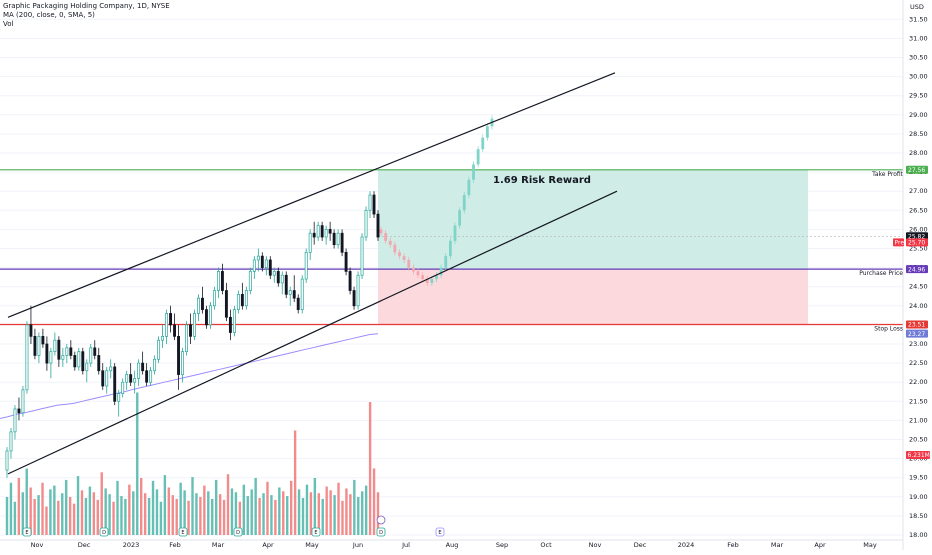 This screenshot has width=932, height=555. I want to click on ma-last-tag: 23.27, so click(916, 334).